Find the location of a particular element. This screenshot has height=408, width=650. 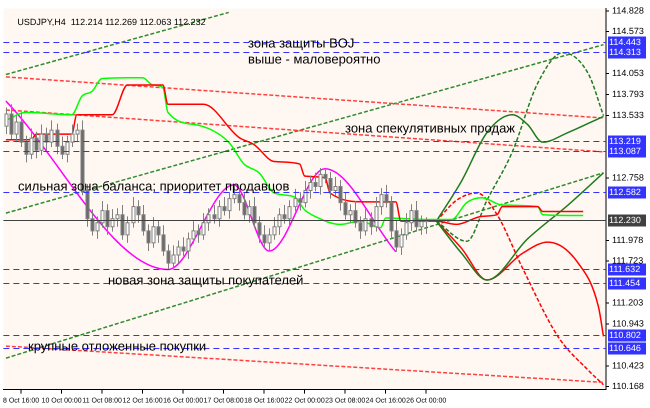

y-tick-label: 110.423 is located at coordinates (628, 365).